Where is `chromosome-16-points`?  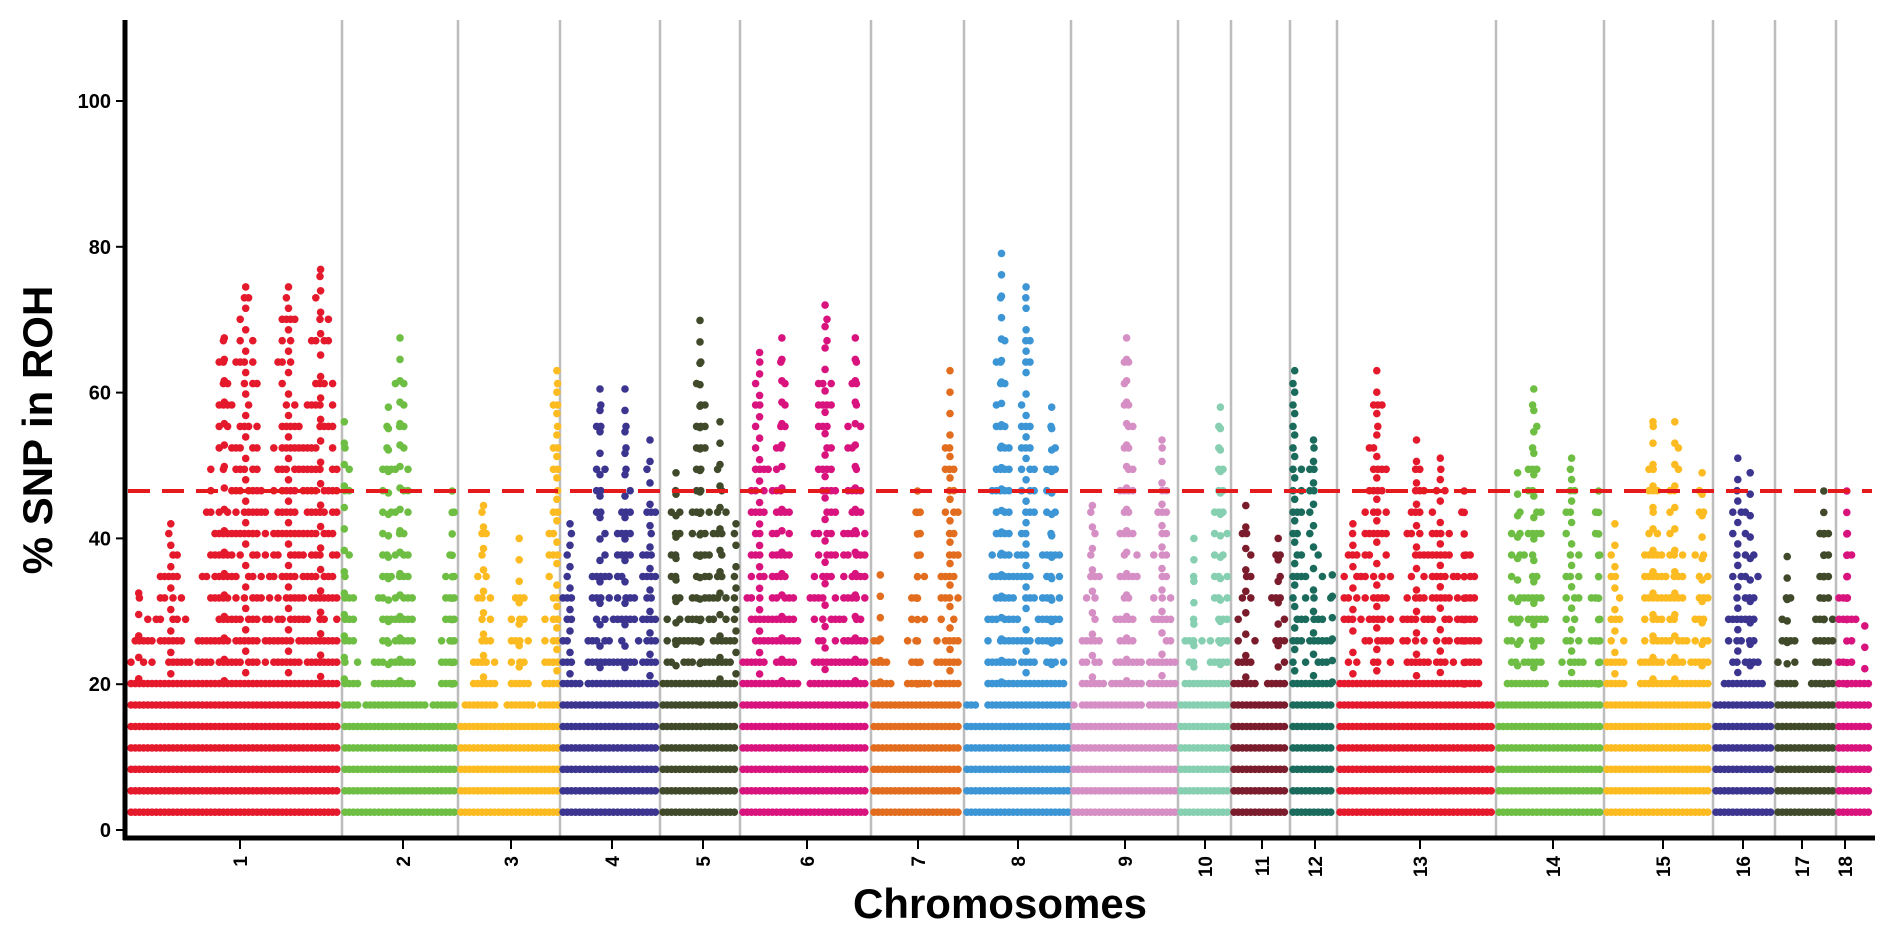
chromosome-16-points is located at coordinates (1743, 635).